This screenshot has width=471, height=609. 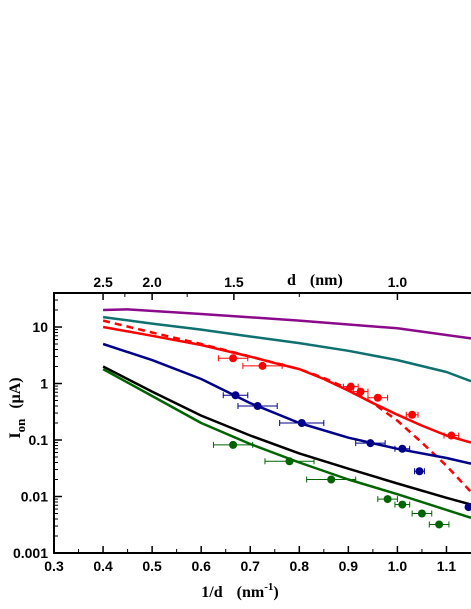 I want to click on x-tick-label: 0.9, so click(x=349, y=566).